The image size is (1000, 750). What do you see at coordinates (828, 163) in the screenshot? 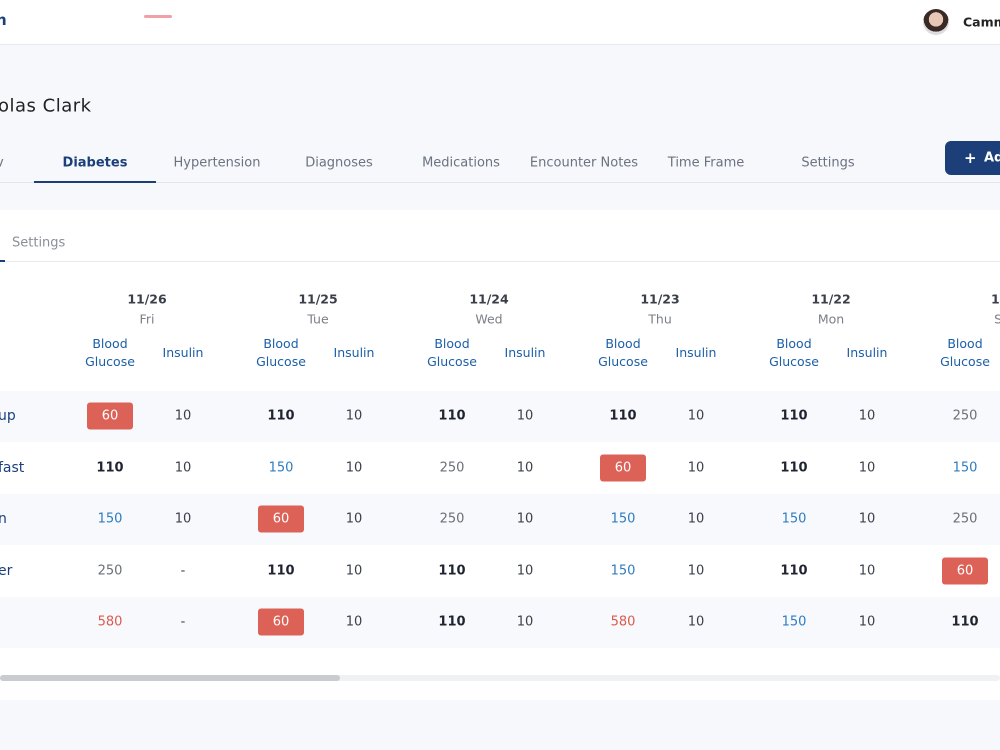
I see `tab: Settings` at bounding box center [828, 163].